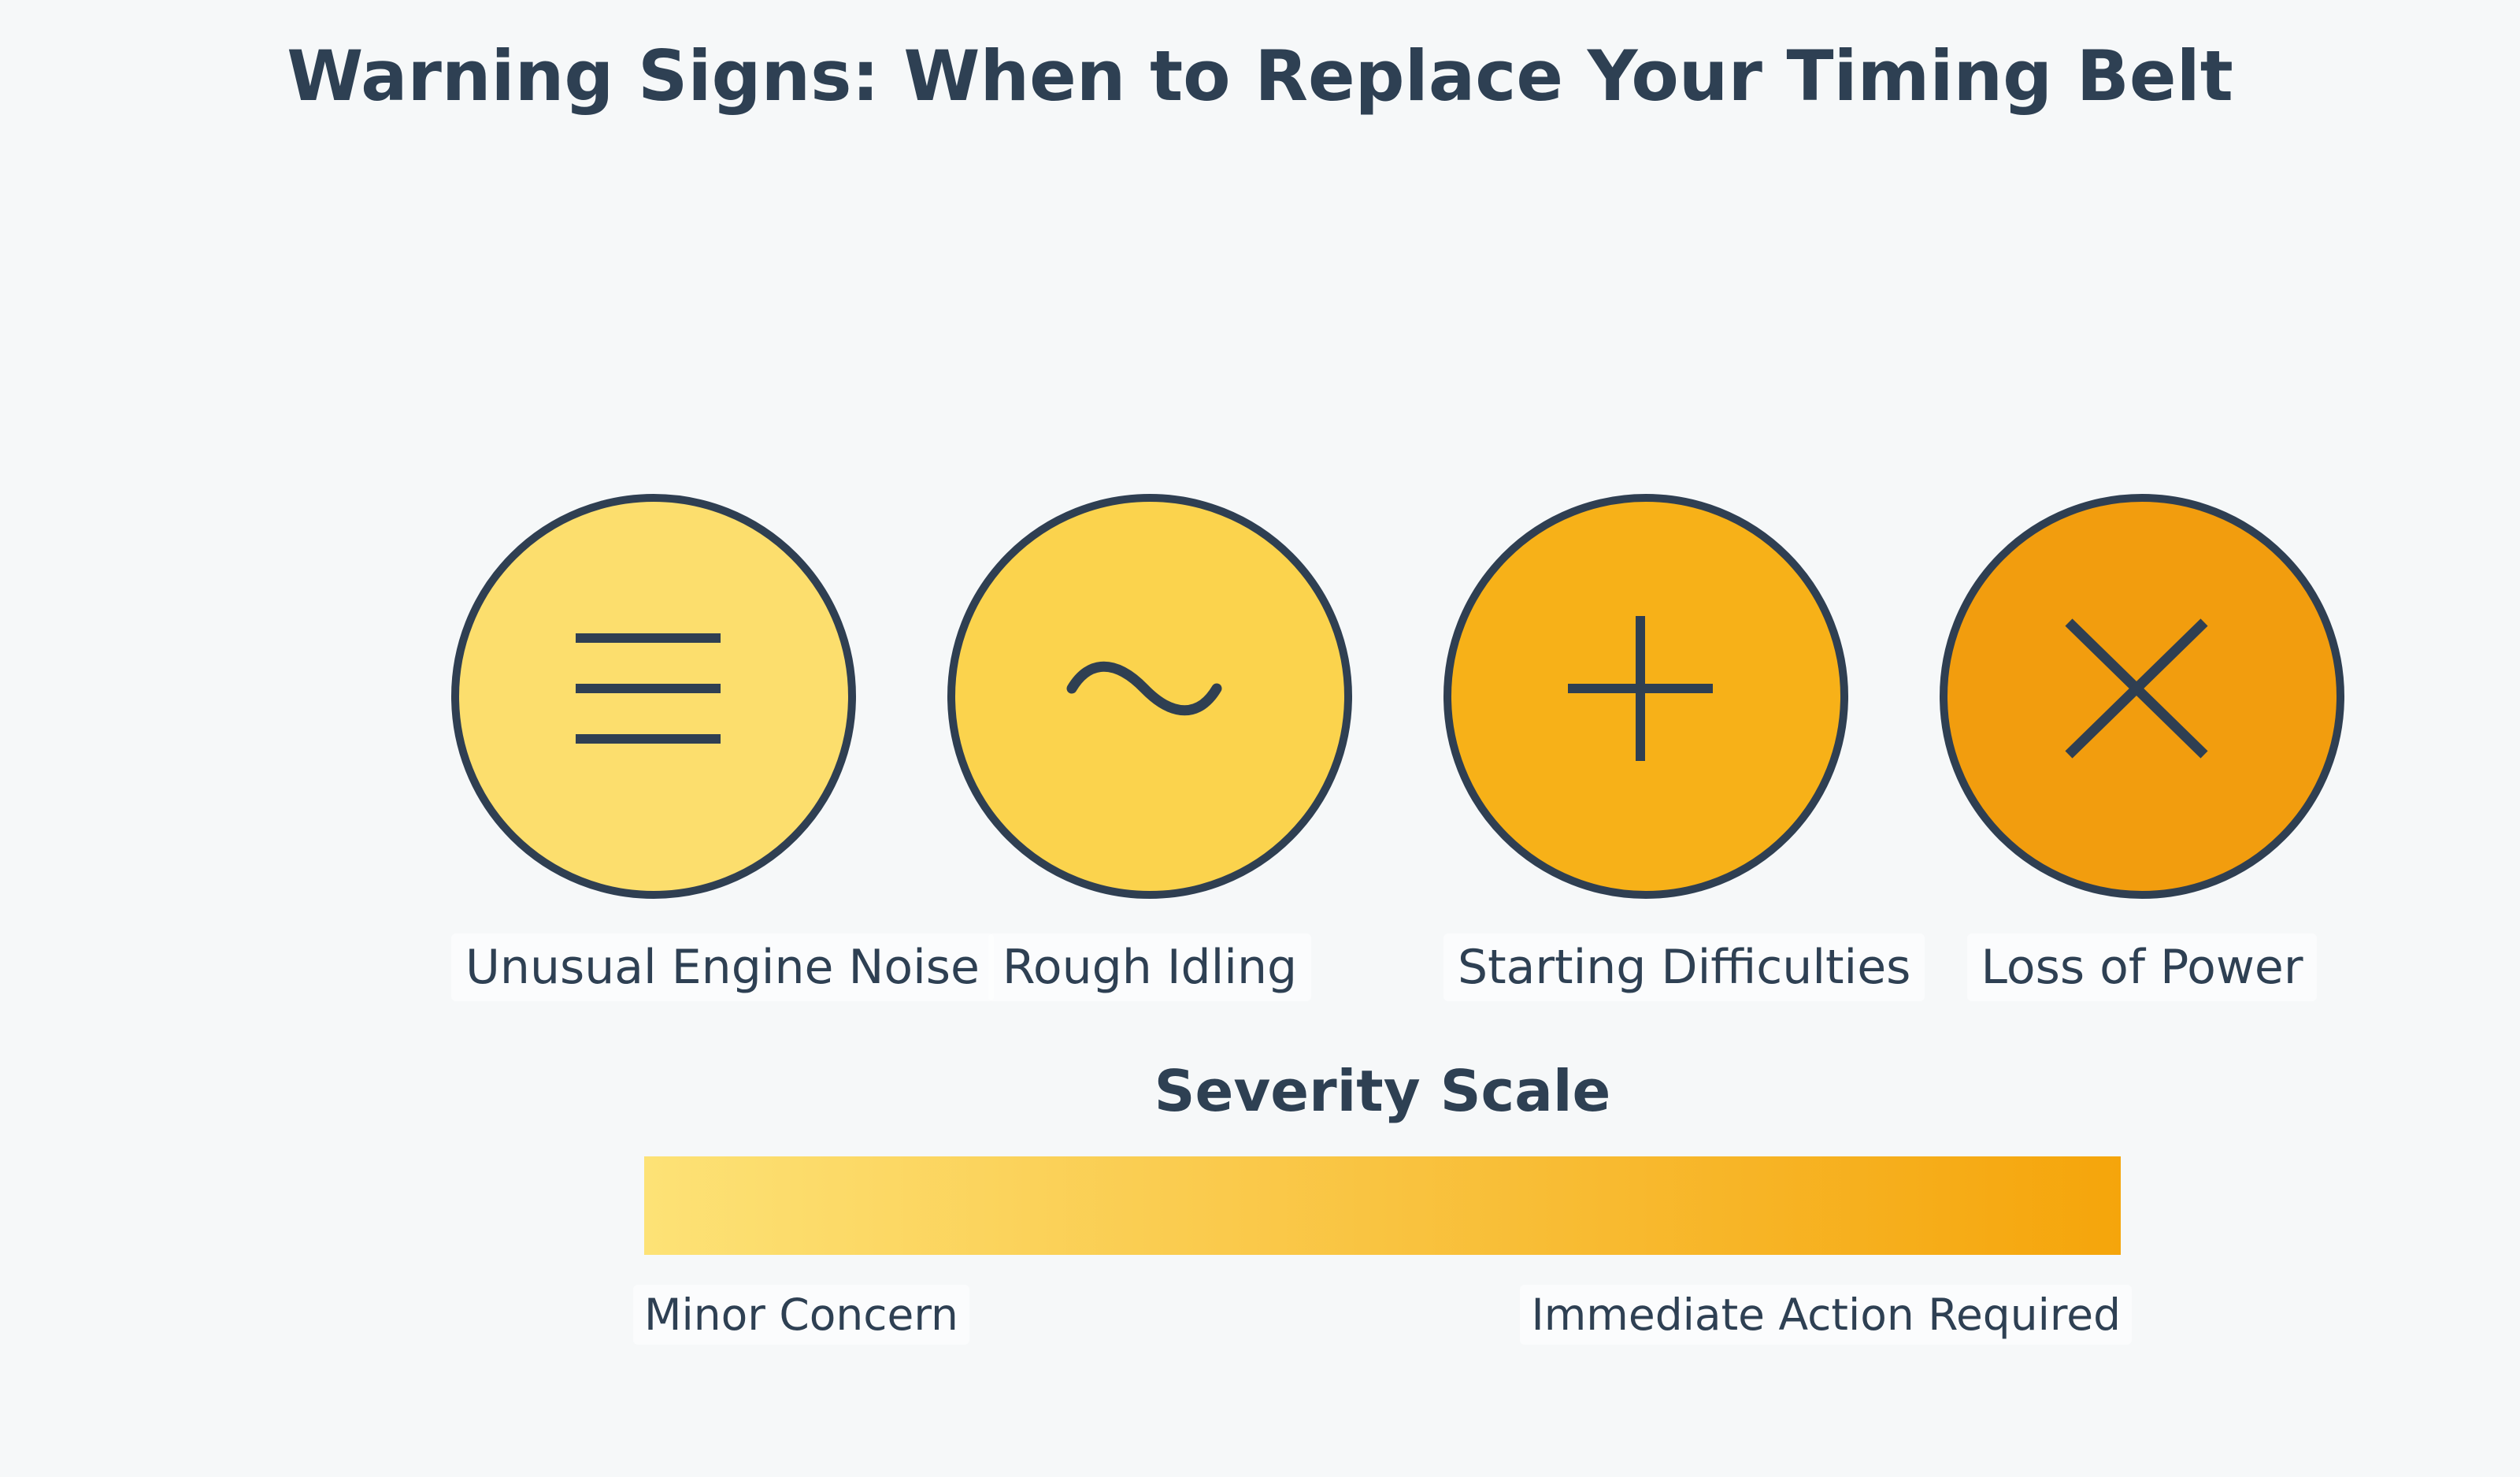 Image resolution: width=2520 pixels, height=1477 pixels. I want to click on menu-lines-icon, so click(648, 688).